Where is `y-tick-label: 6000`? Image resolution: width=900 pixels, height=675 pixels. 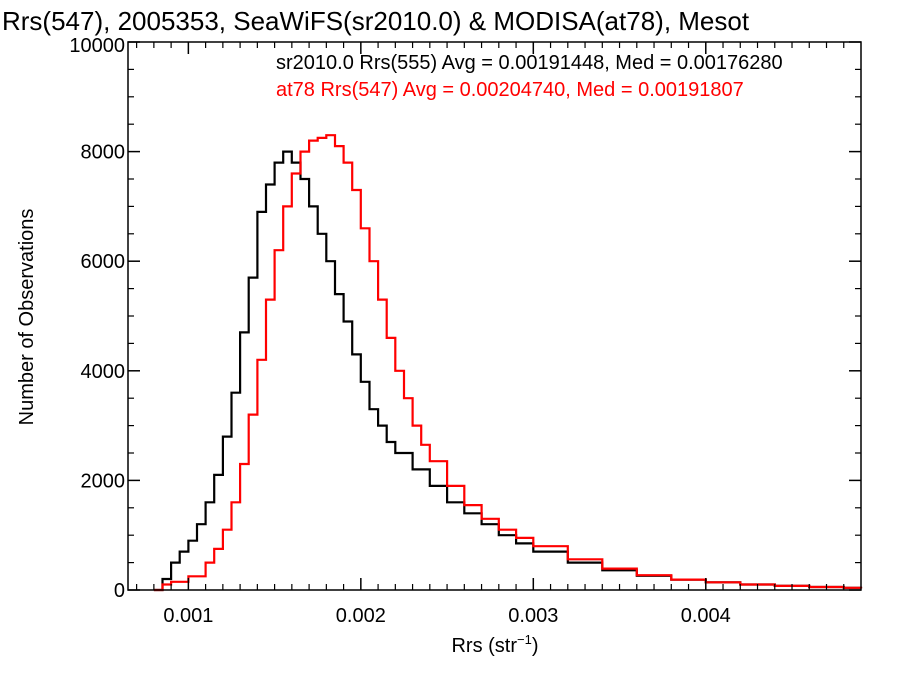
y-tick-label: 6000 is located at coordinates (103, 262).